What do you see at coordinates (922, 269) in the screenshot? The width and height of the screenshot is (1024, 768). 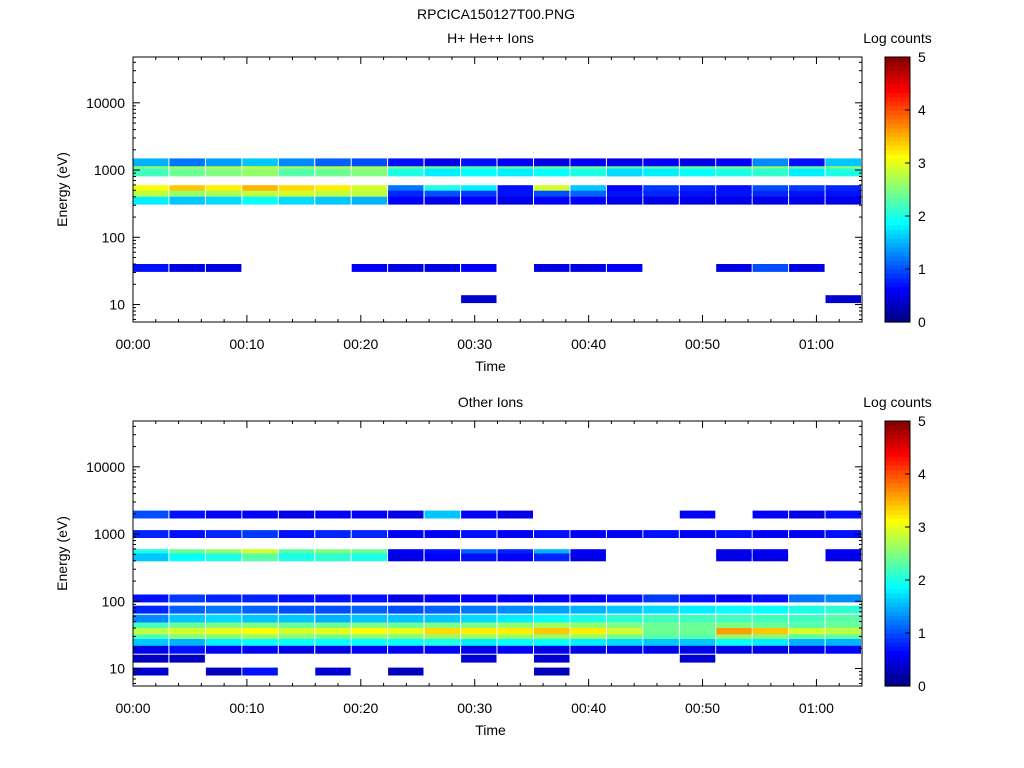 I see `colorbar-tick-label: 1` at bounding box center [922, 269].